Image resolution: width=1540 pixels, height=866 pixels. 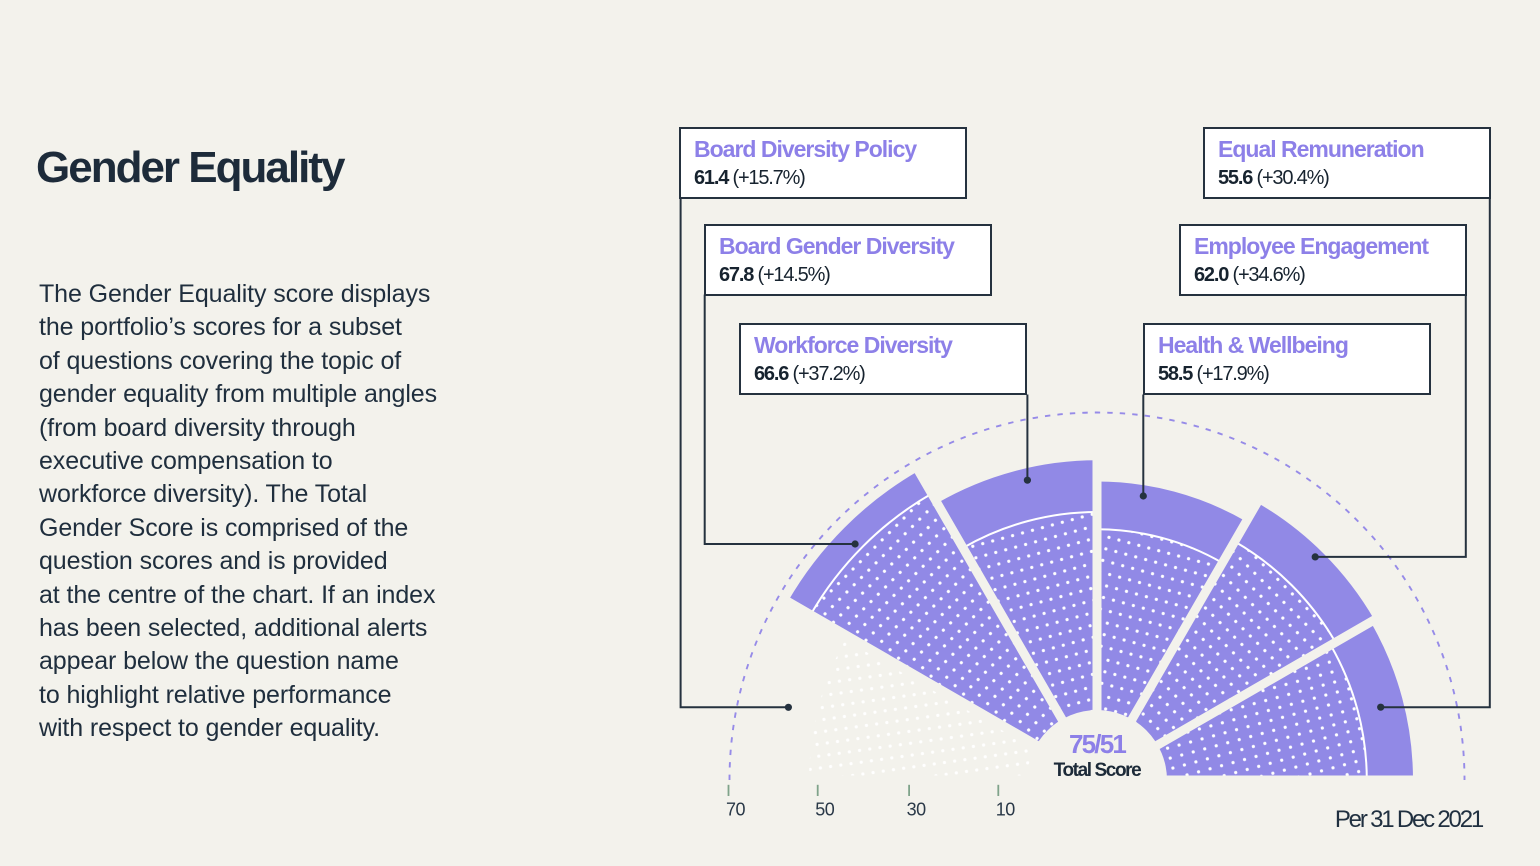 I want to click on svg-text: 30, so click(x=917, y=810).